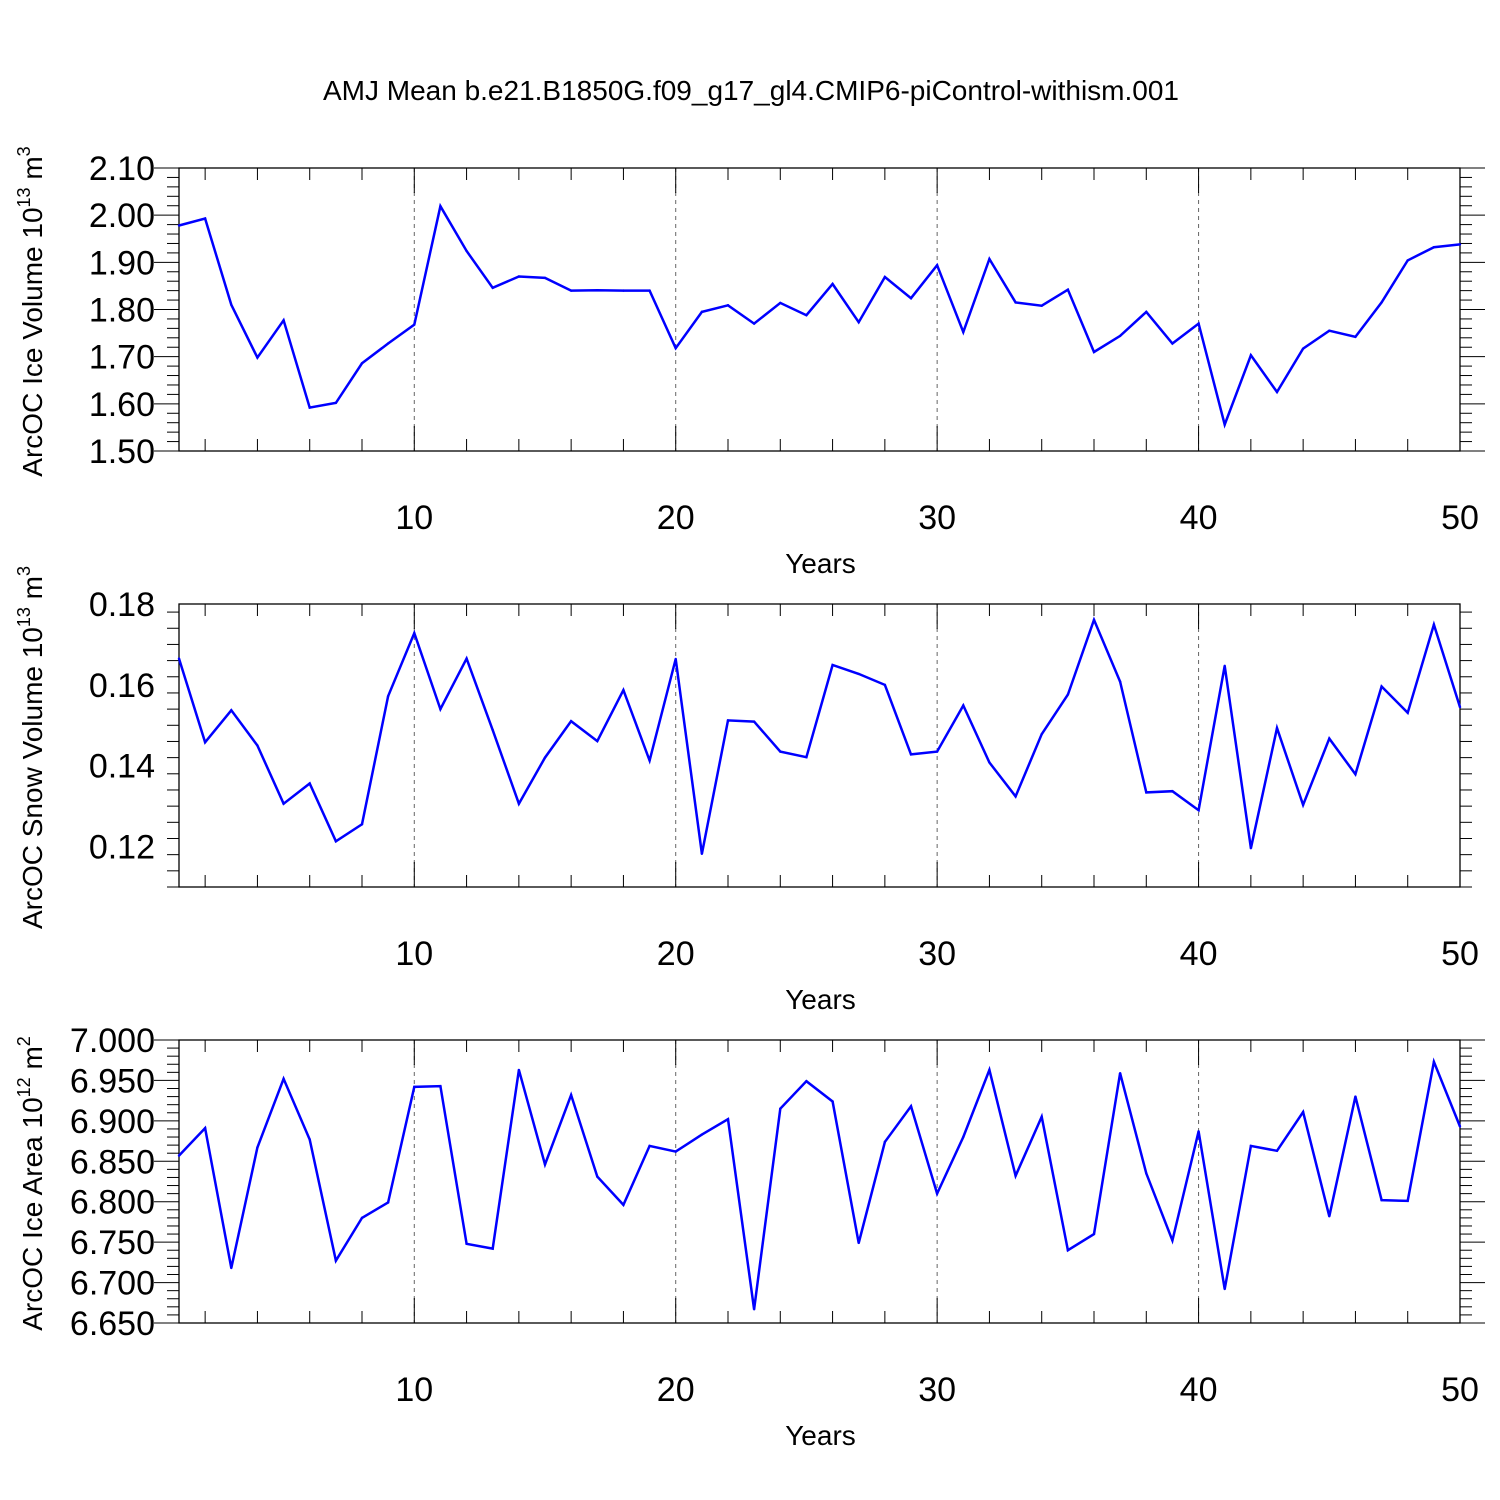 The width and height of the screenshot is (1500, 1500). I want to click on y-axis-label-part: ArcOC Ice Area 10, so click(32, 1213).